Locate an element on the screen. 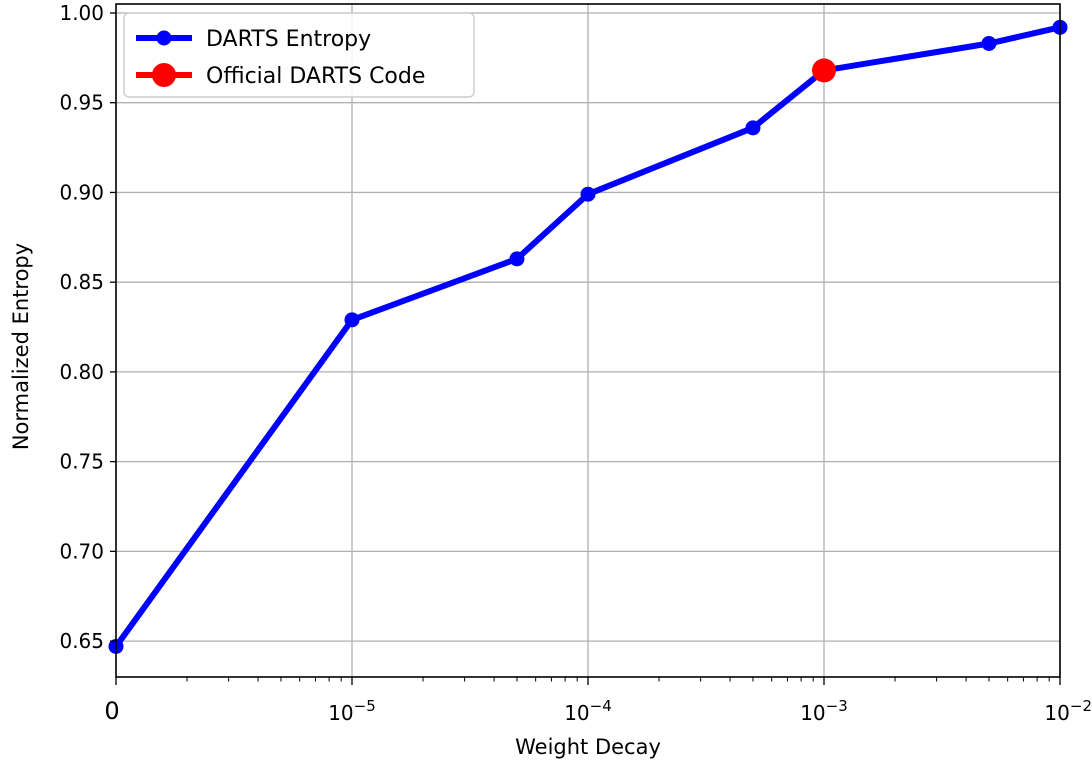 Image resolution: width=1092 pixels, height=765 pixels. y-tick-label: 0.65 is located at coordinates (81, 641).